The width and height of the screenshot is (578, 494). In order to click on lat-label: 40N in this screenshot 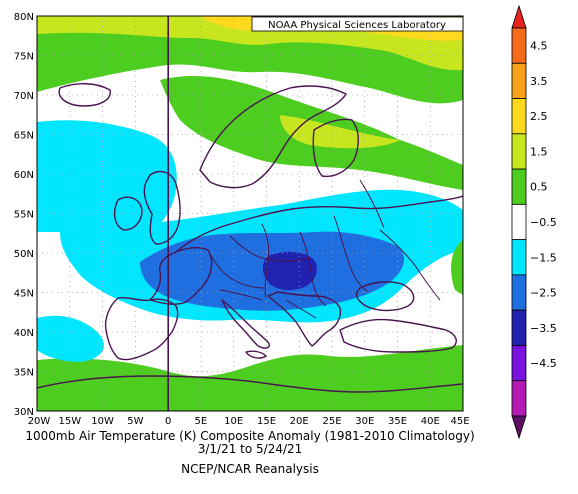, I will do `click(24, 333)`.